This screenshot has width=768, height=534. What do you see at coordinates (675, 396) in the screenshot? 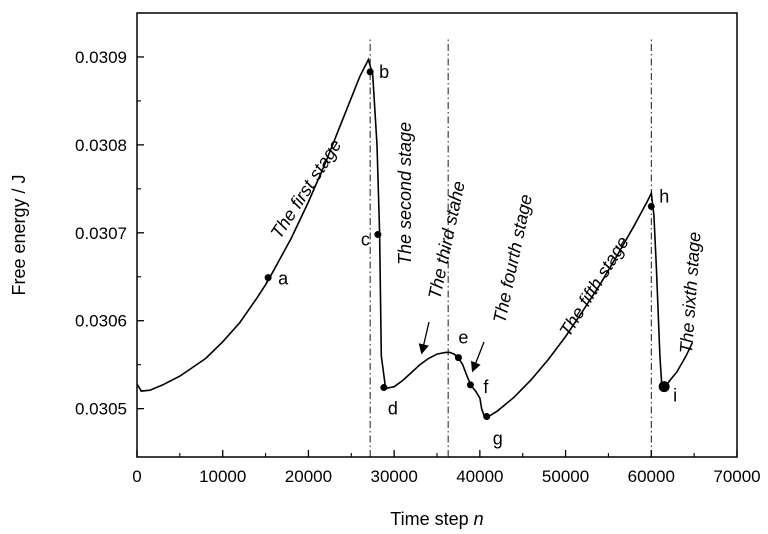
I see `marker-label-i: i` at bounding box center [675, 396].